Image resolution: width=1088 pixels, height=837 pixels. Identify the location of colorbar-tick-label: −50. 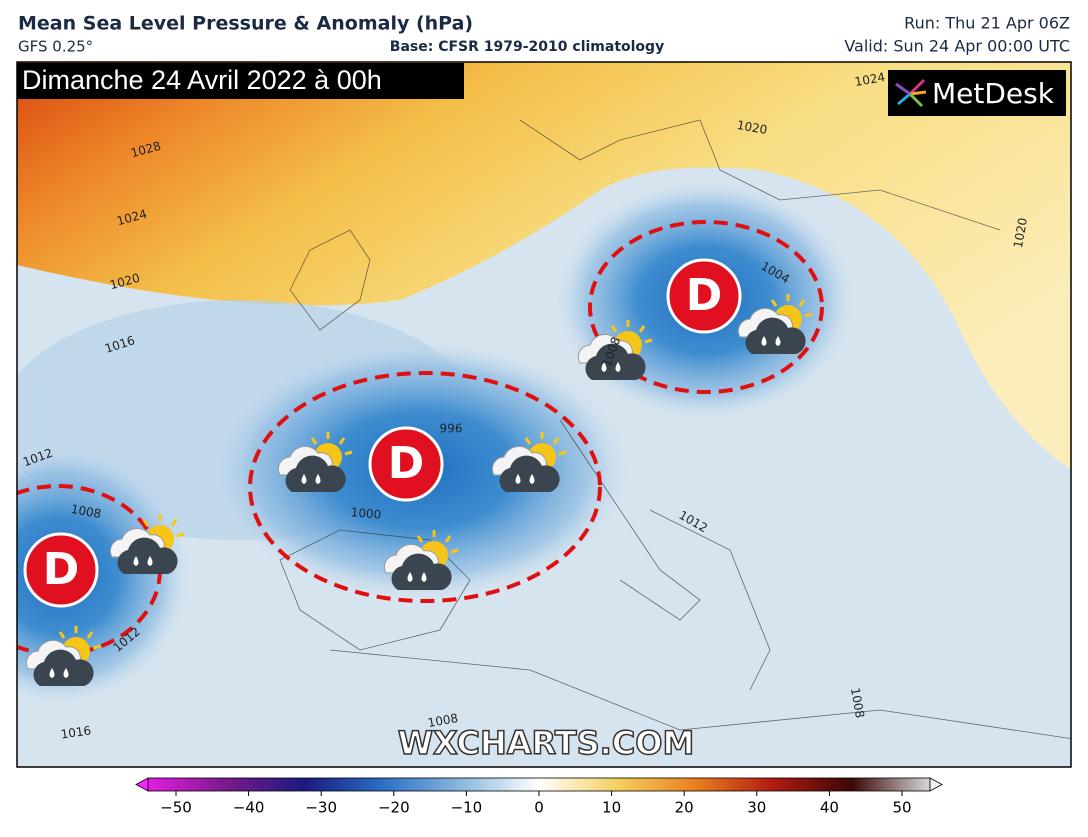
(176, 808).